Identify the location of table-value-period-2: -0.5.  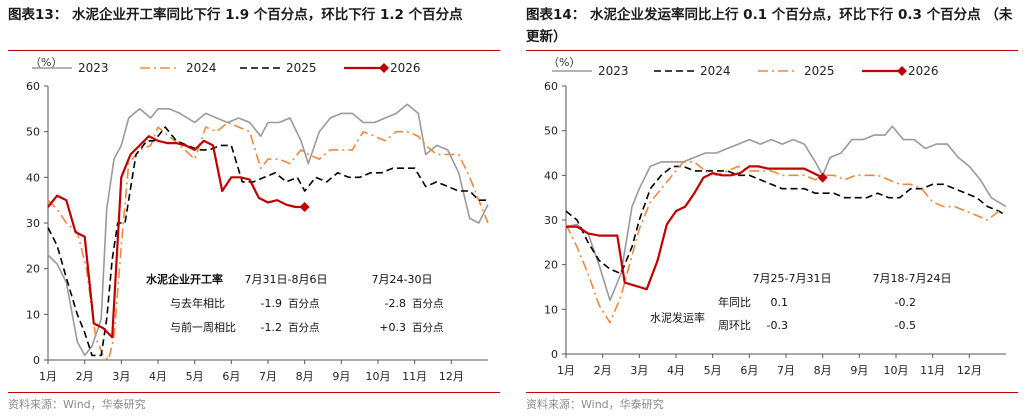
(905, 325).